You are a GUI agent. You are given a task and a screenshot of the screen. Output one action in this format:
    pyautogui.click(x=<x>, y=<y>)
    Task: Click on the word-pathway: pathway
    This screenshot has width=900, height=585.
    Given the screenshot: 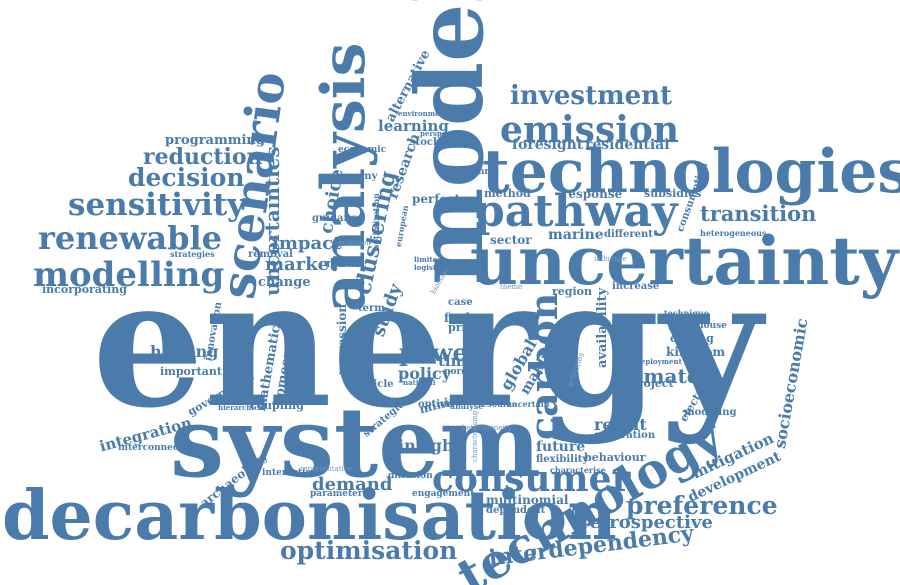 What is the action you would take?
    pyautogui.click(x=576, y=211)
    